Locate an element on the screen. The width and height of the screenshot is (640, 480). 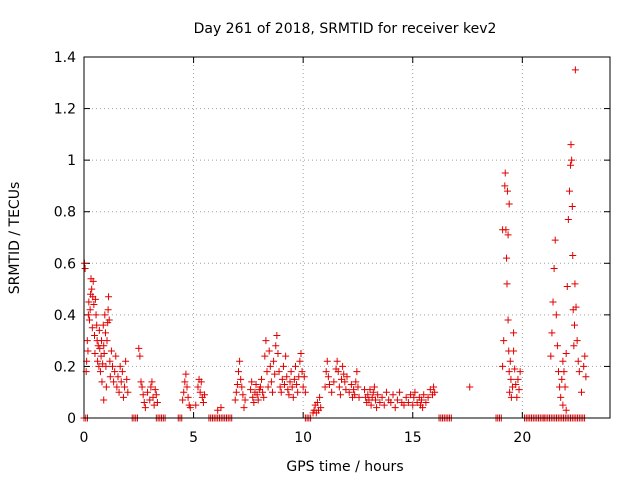
x-axis-label: GPS time / hours is located at coordinates (344, 467).